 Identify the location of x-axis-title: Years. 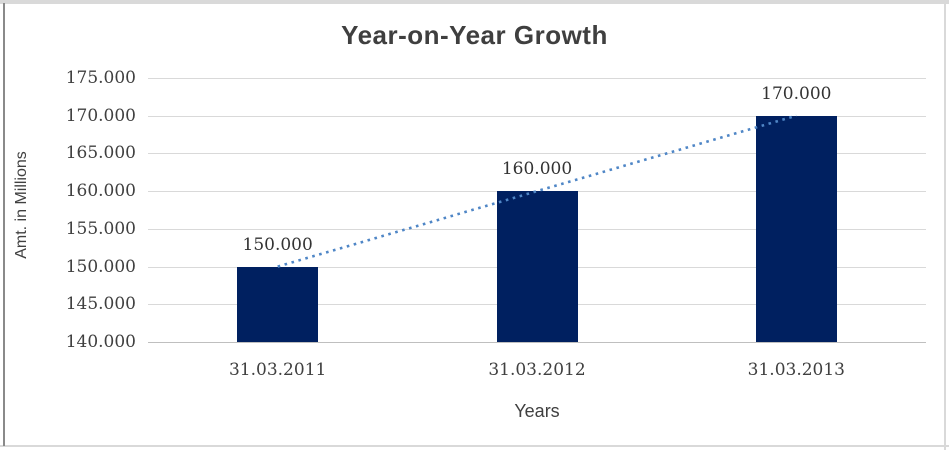
(537, 411).